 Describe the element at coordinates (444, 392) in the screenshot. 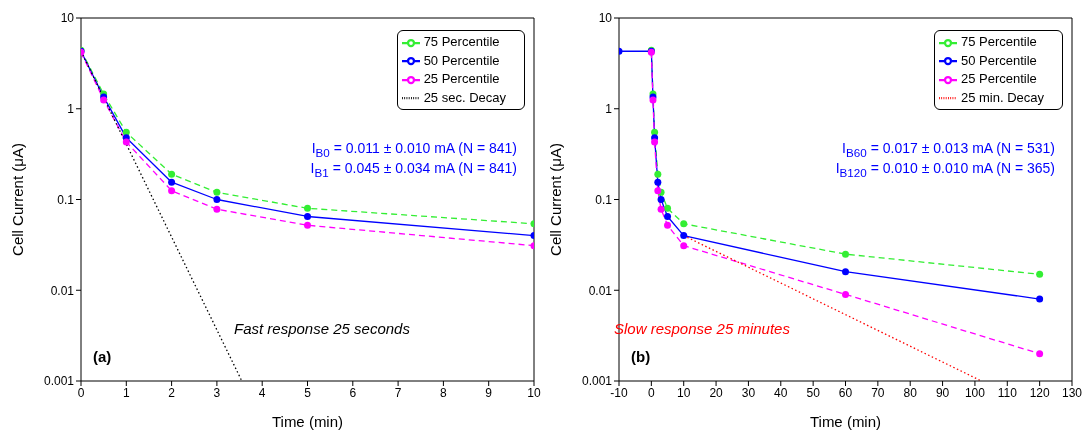

I see `x-tick-label: 8` at that location.